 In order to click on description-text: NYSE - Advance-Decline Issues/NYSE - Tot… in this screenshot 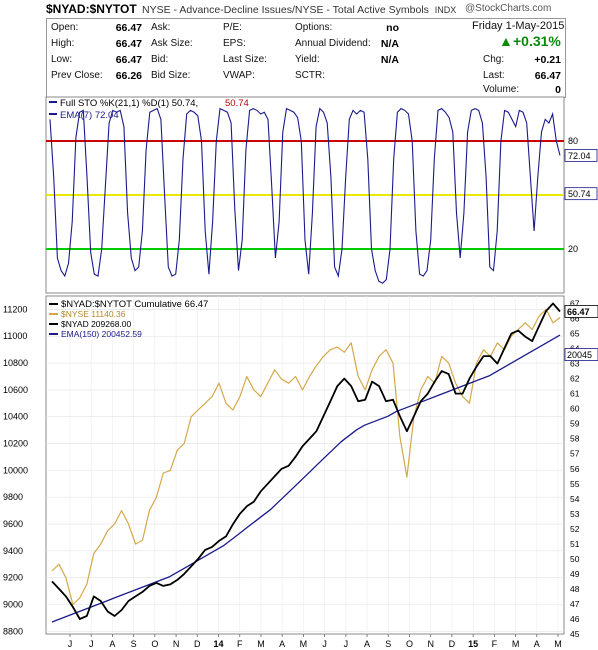, I will do `click(285, 10)`.